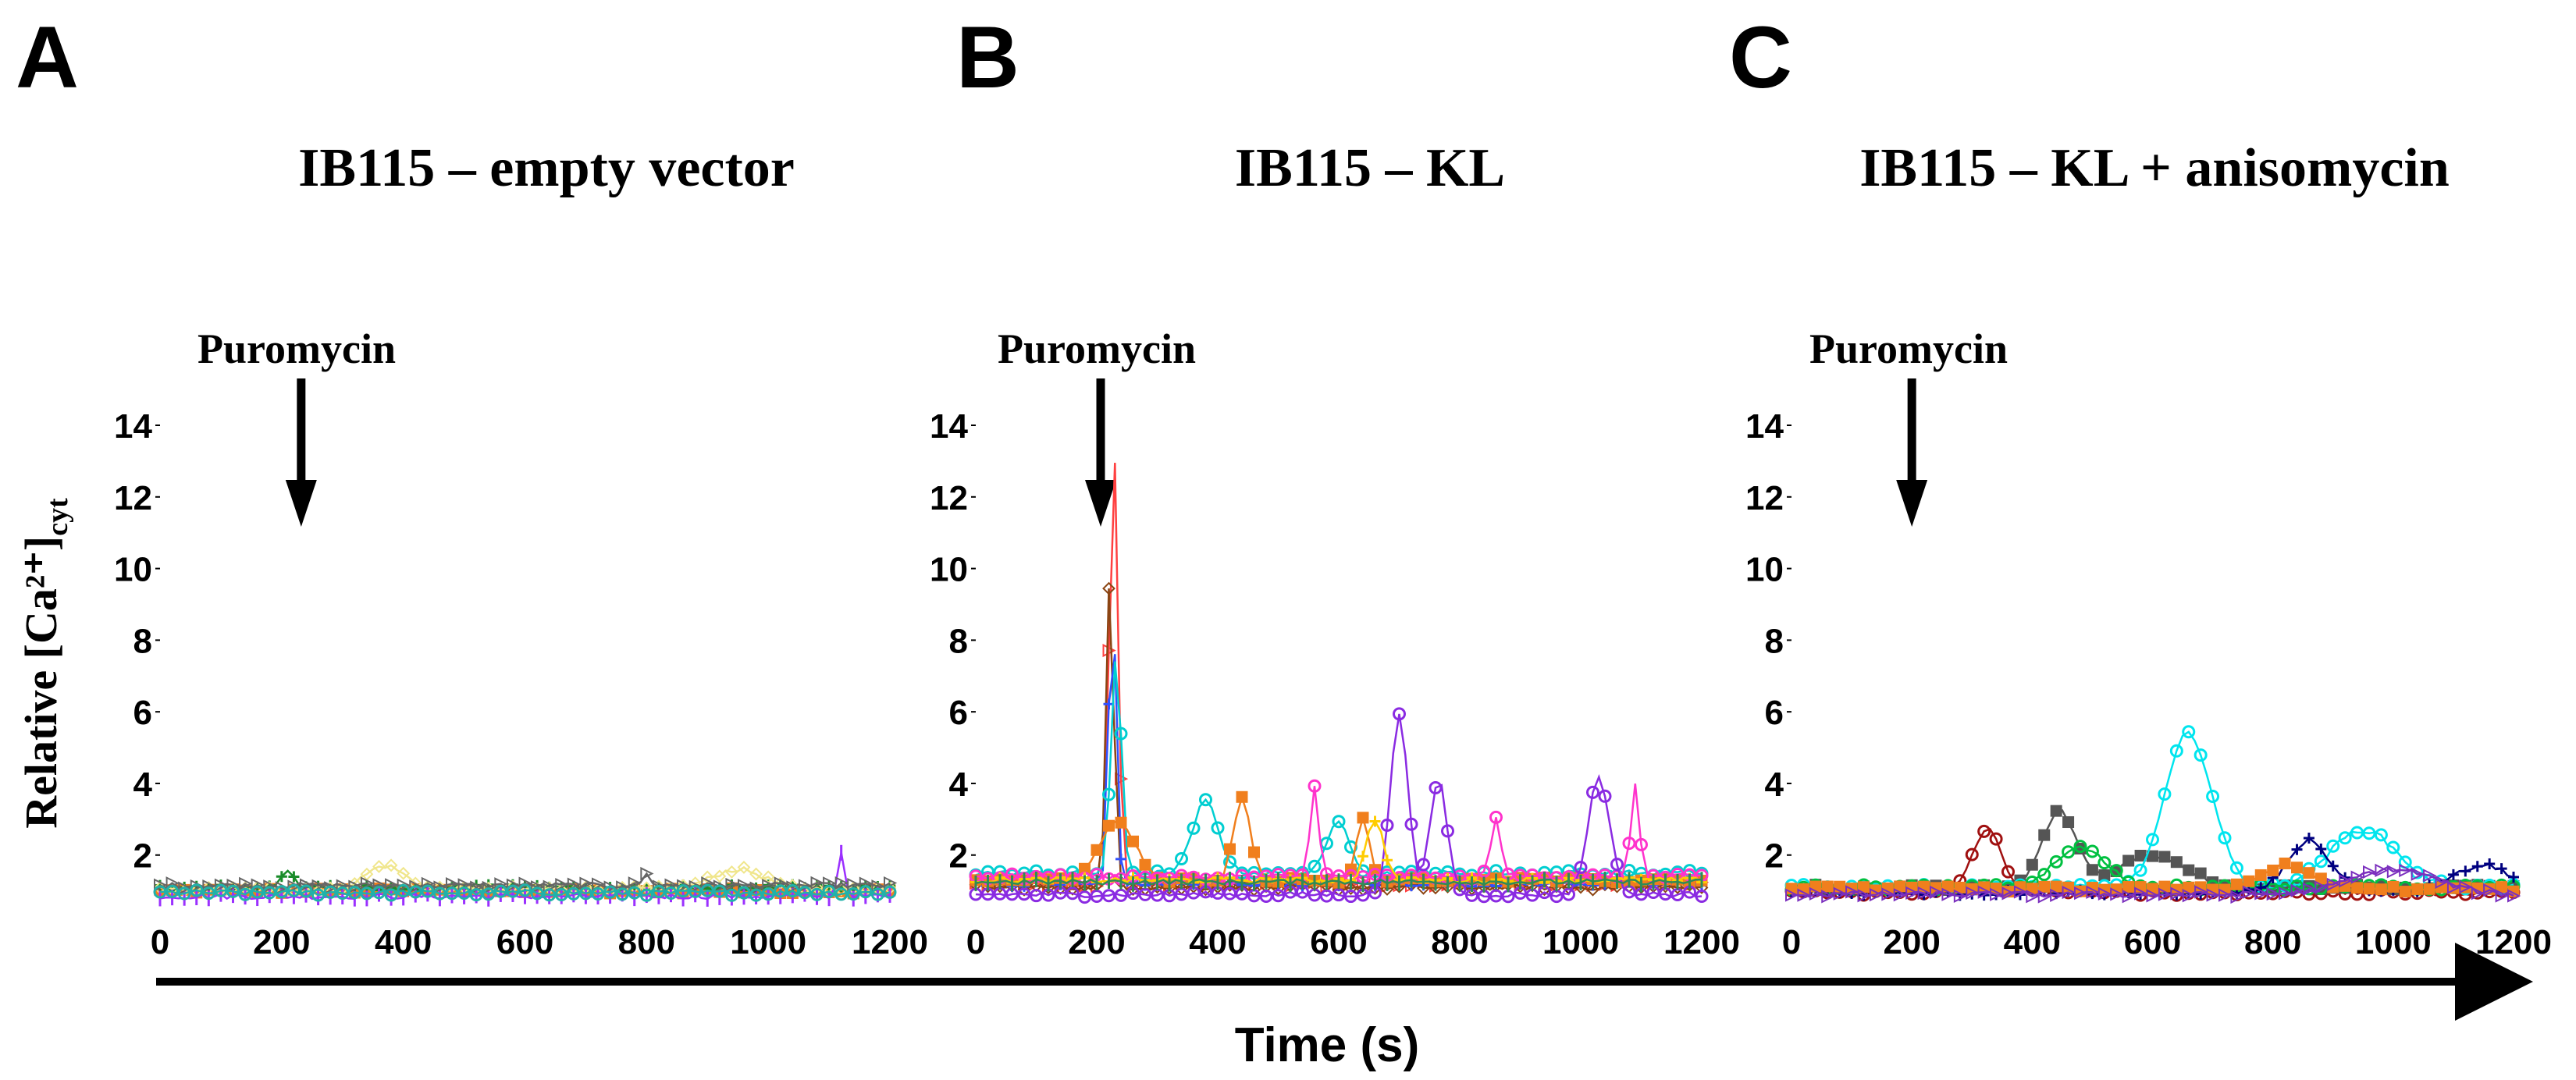 This screenshot has height=1080, width=2576. I want to click on x-tick-label: 400, so click(404, 942).